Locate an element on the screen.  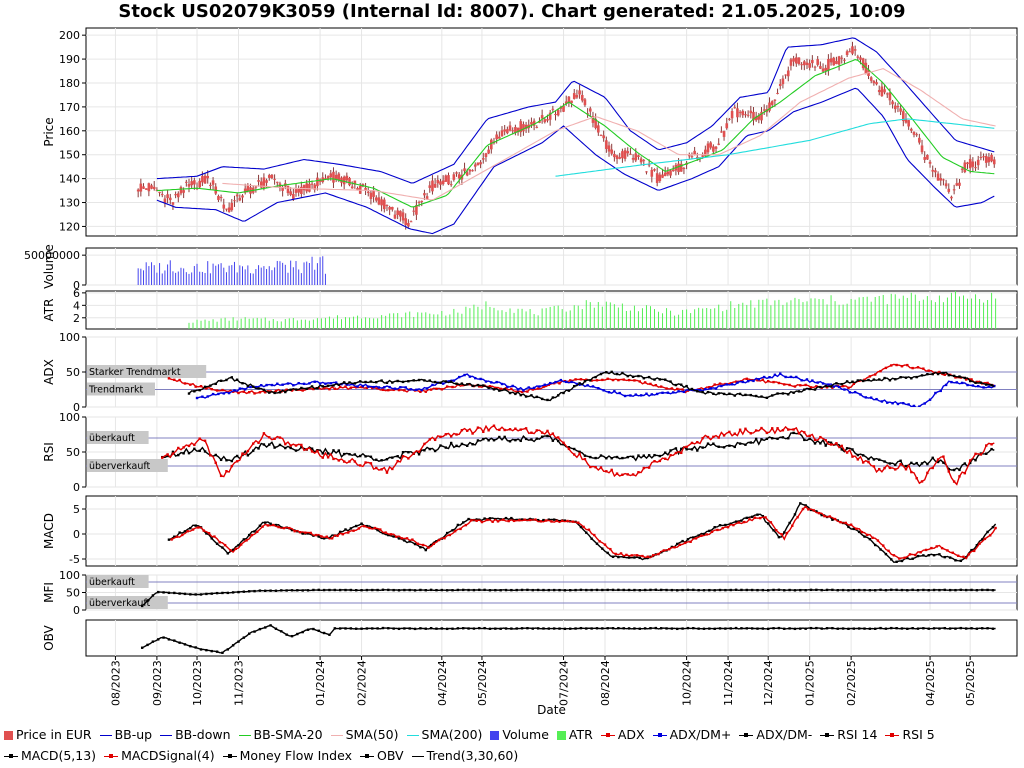
legend-item: ADX is located at coordinates (622, 734).